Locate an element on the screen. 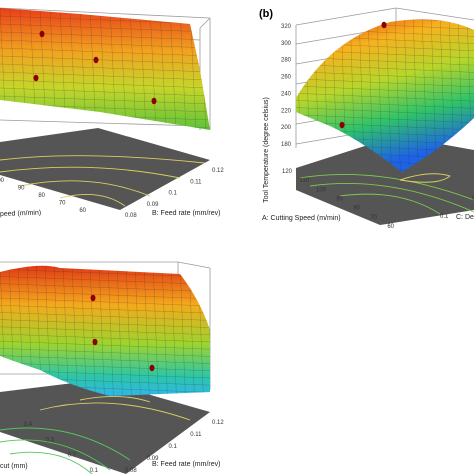 This screenshot has width=474, height=474. x-tick-label: 0.2 is located at coordinates (72, 456).